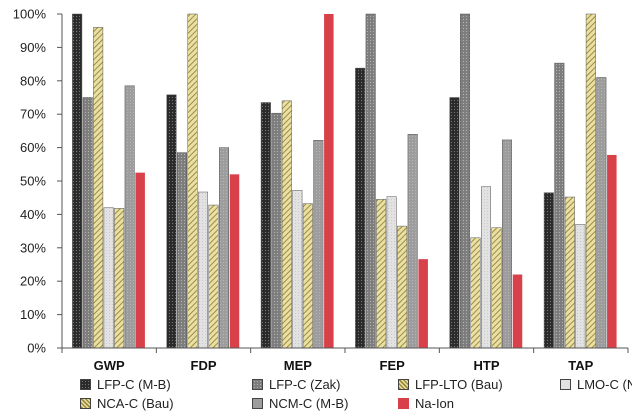 This screenshot has width=632, height=416. What do you see at coordinates (33, 181) in the screenshot?
I see `y-tick-label: 50%` at bounding box center [33, 181].